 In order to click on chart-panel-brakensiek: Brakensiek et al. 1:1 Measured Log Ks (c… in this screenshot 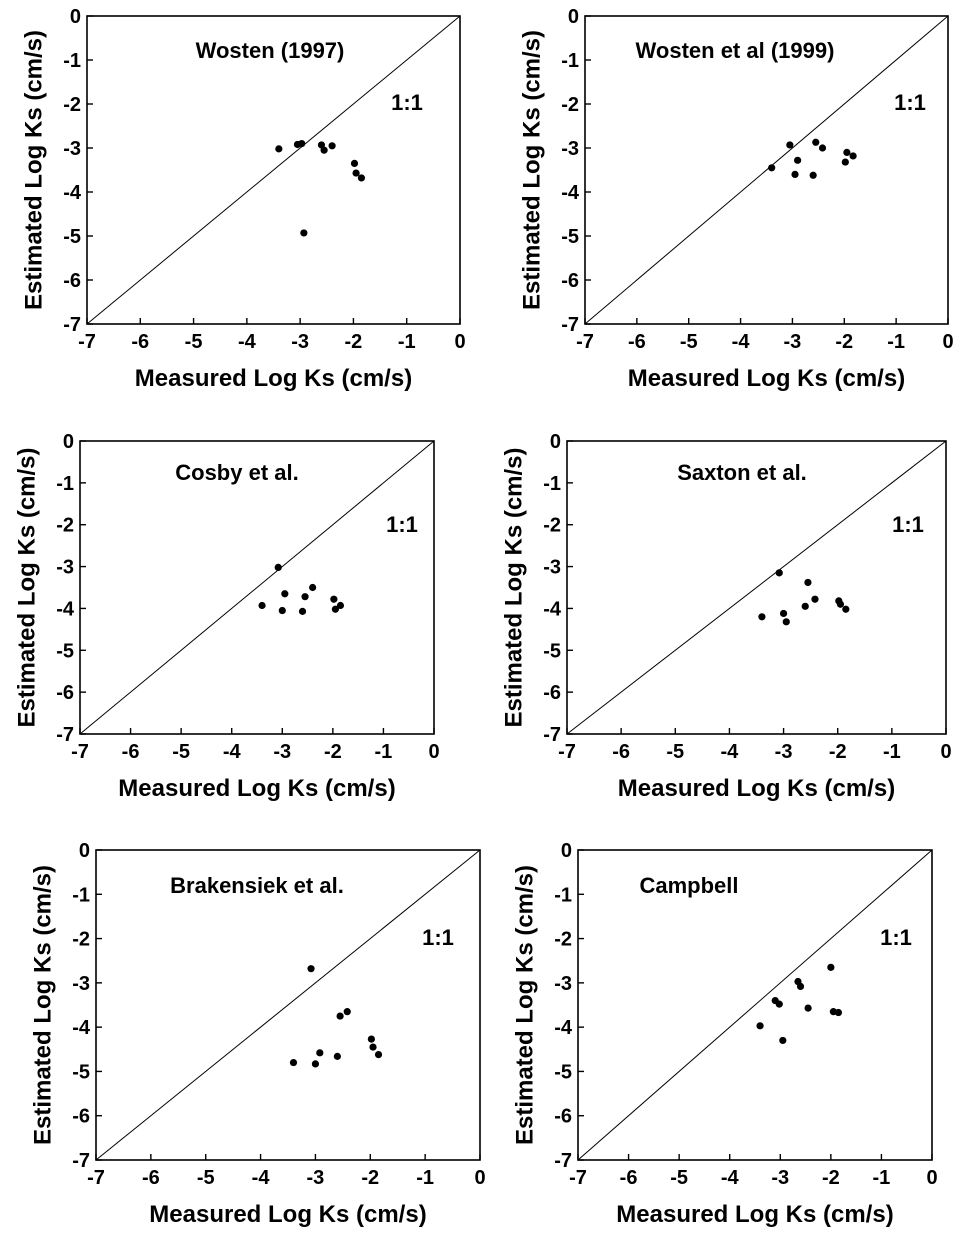, I will do `click(257, 1034)`.